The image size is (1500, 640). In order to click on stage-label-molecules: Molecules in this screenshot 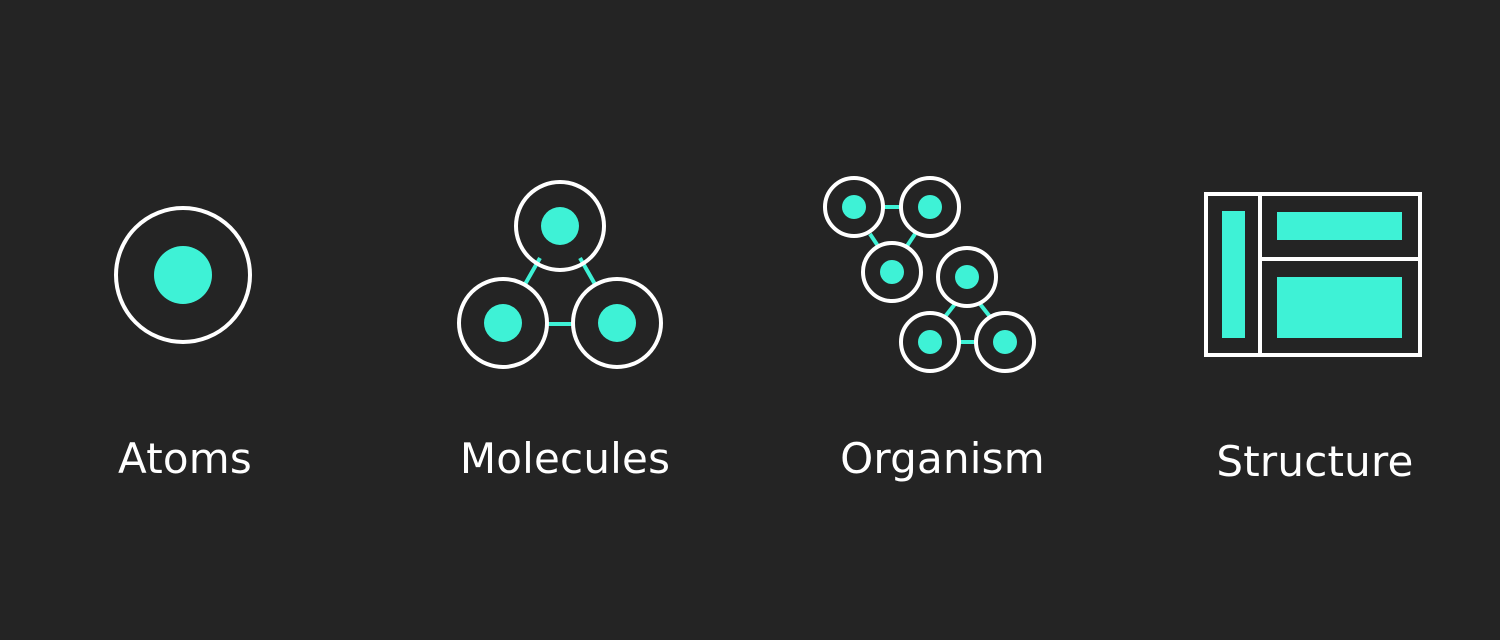, I will do `click(565, 458)`.